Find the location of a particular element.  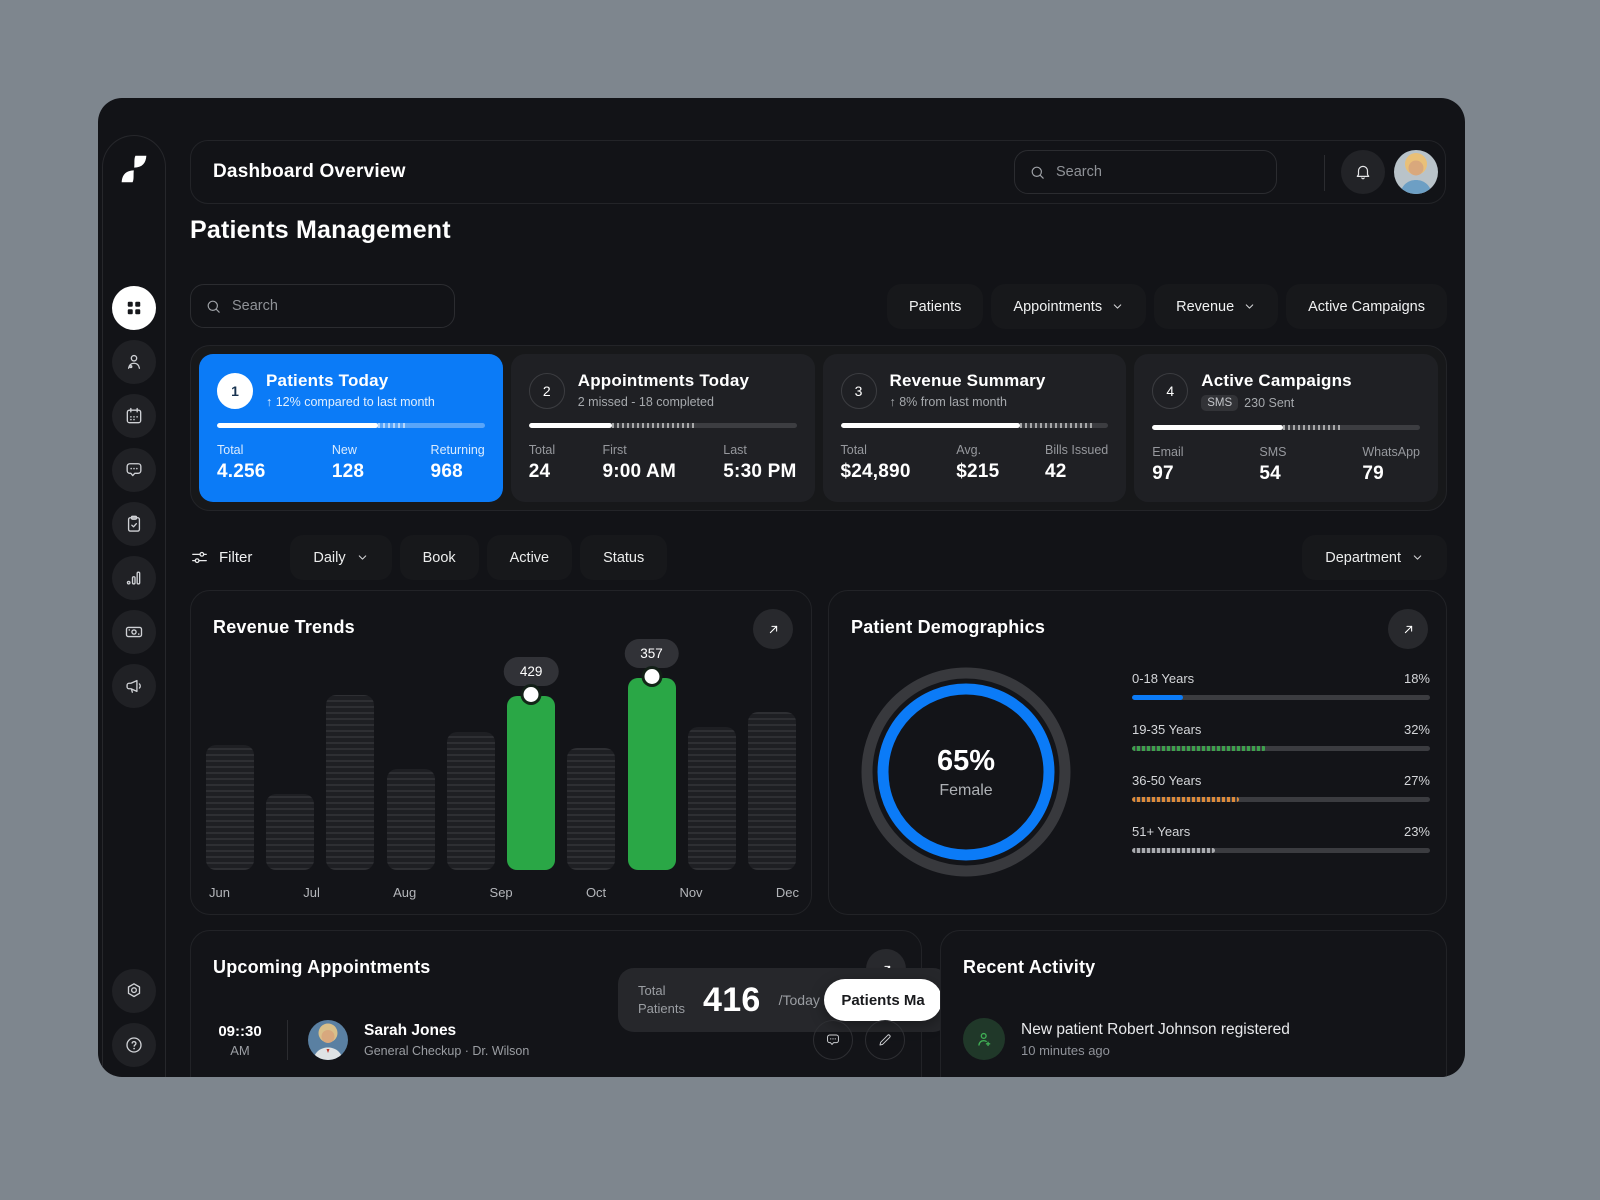

activity-time: 10 minutes ago is located at coordinates (1065, 1050).